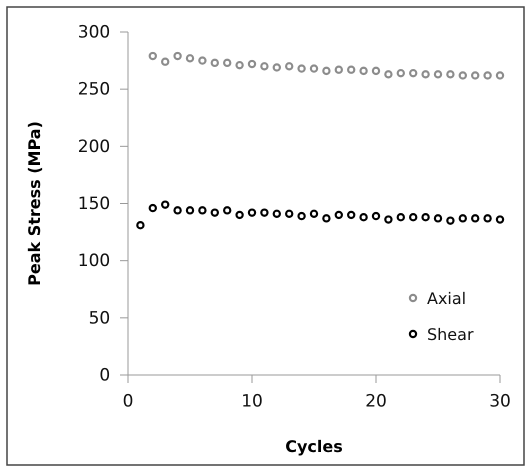 The height and width of the screenshot is (470, 531). I want to click on legend-label: Shear, so click(450, 334).